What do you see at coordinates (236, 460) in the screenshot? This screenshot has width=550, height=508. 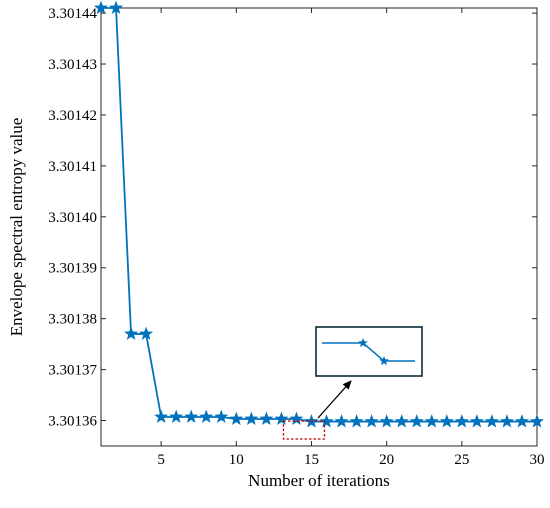 I see `x-tick-label: 10` at bounding box center [236, 460].